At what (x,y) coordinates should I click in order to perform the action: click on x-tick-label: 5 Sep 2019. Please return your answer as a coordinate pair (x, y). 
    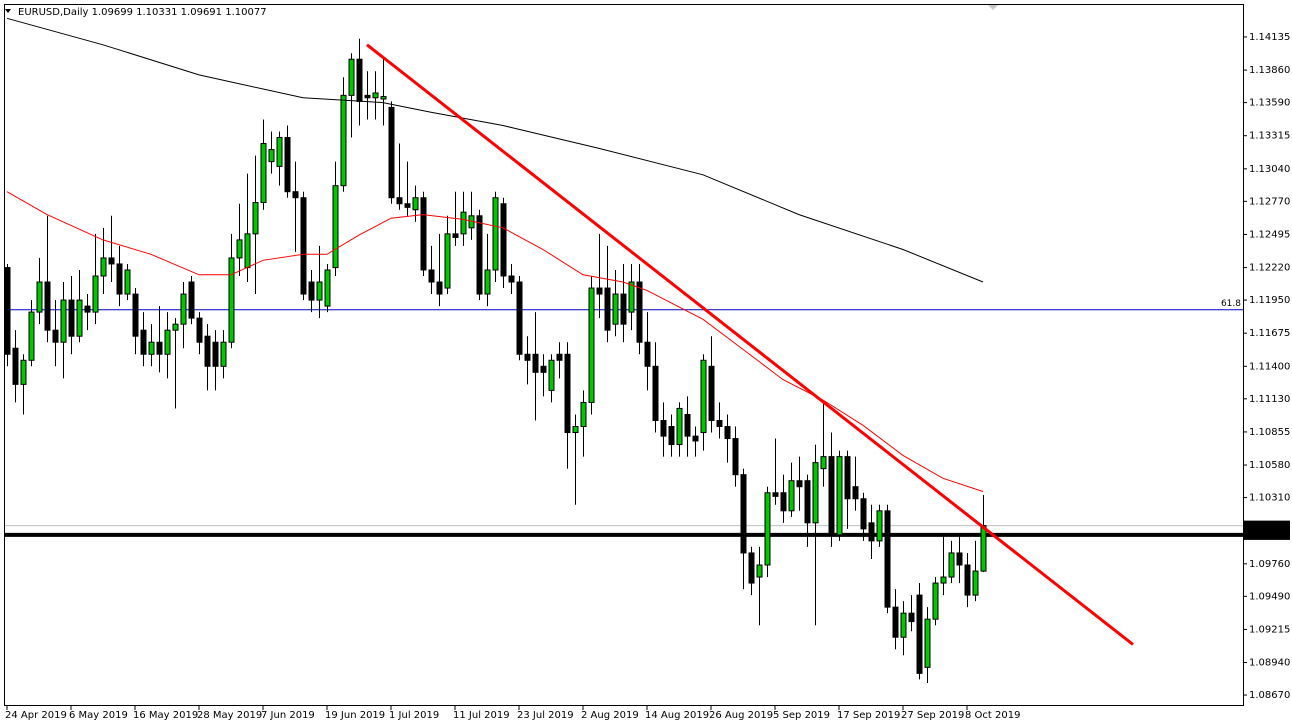
    Looking at the image, I should click on (801, 715).